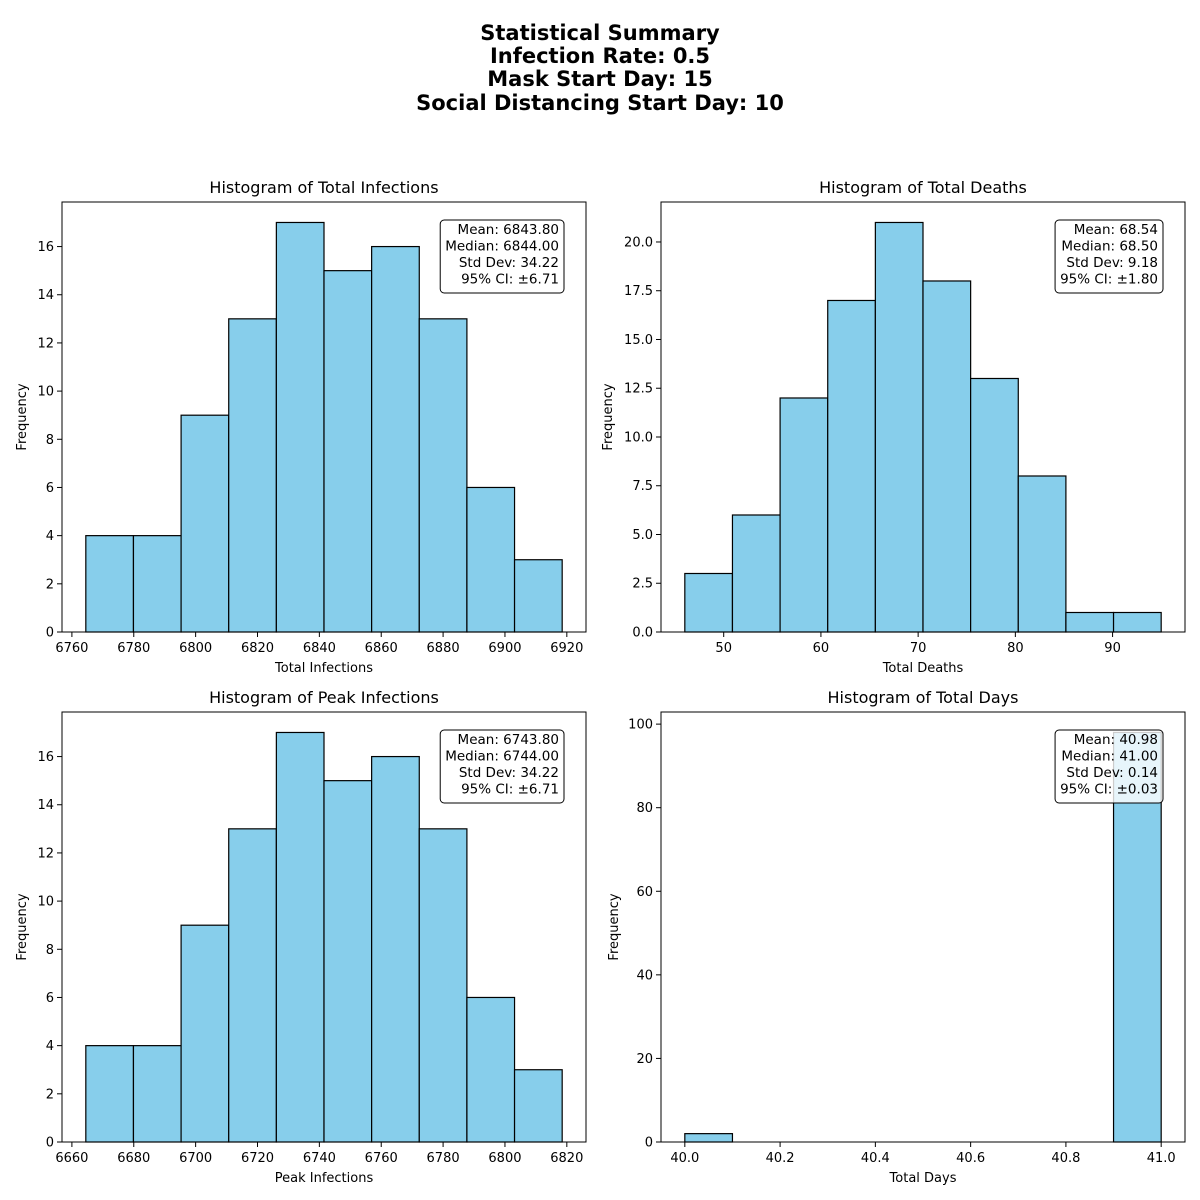 Image resolution: width=1200 pixels, height=1200 pixels. What do you see at coordinates (566, 648) in the screenshot?
I see `x-tick-label: 6920` at bounding box center [566, 648].